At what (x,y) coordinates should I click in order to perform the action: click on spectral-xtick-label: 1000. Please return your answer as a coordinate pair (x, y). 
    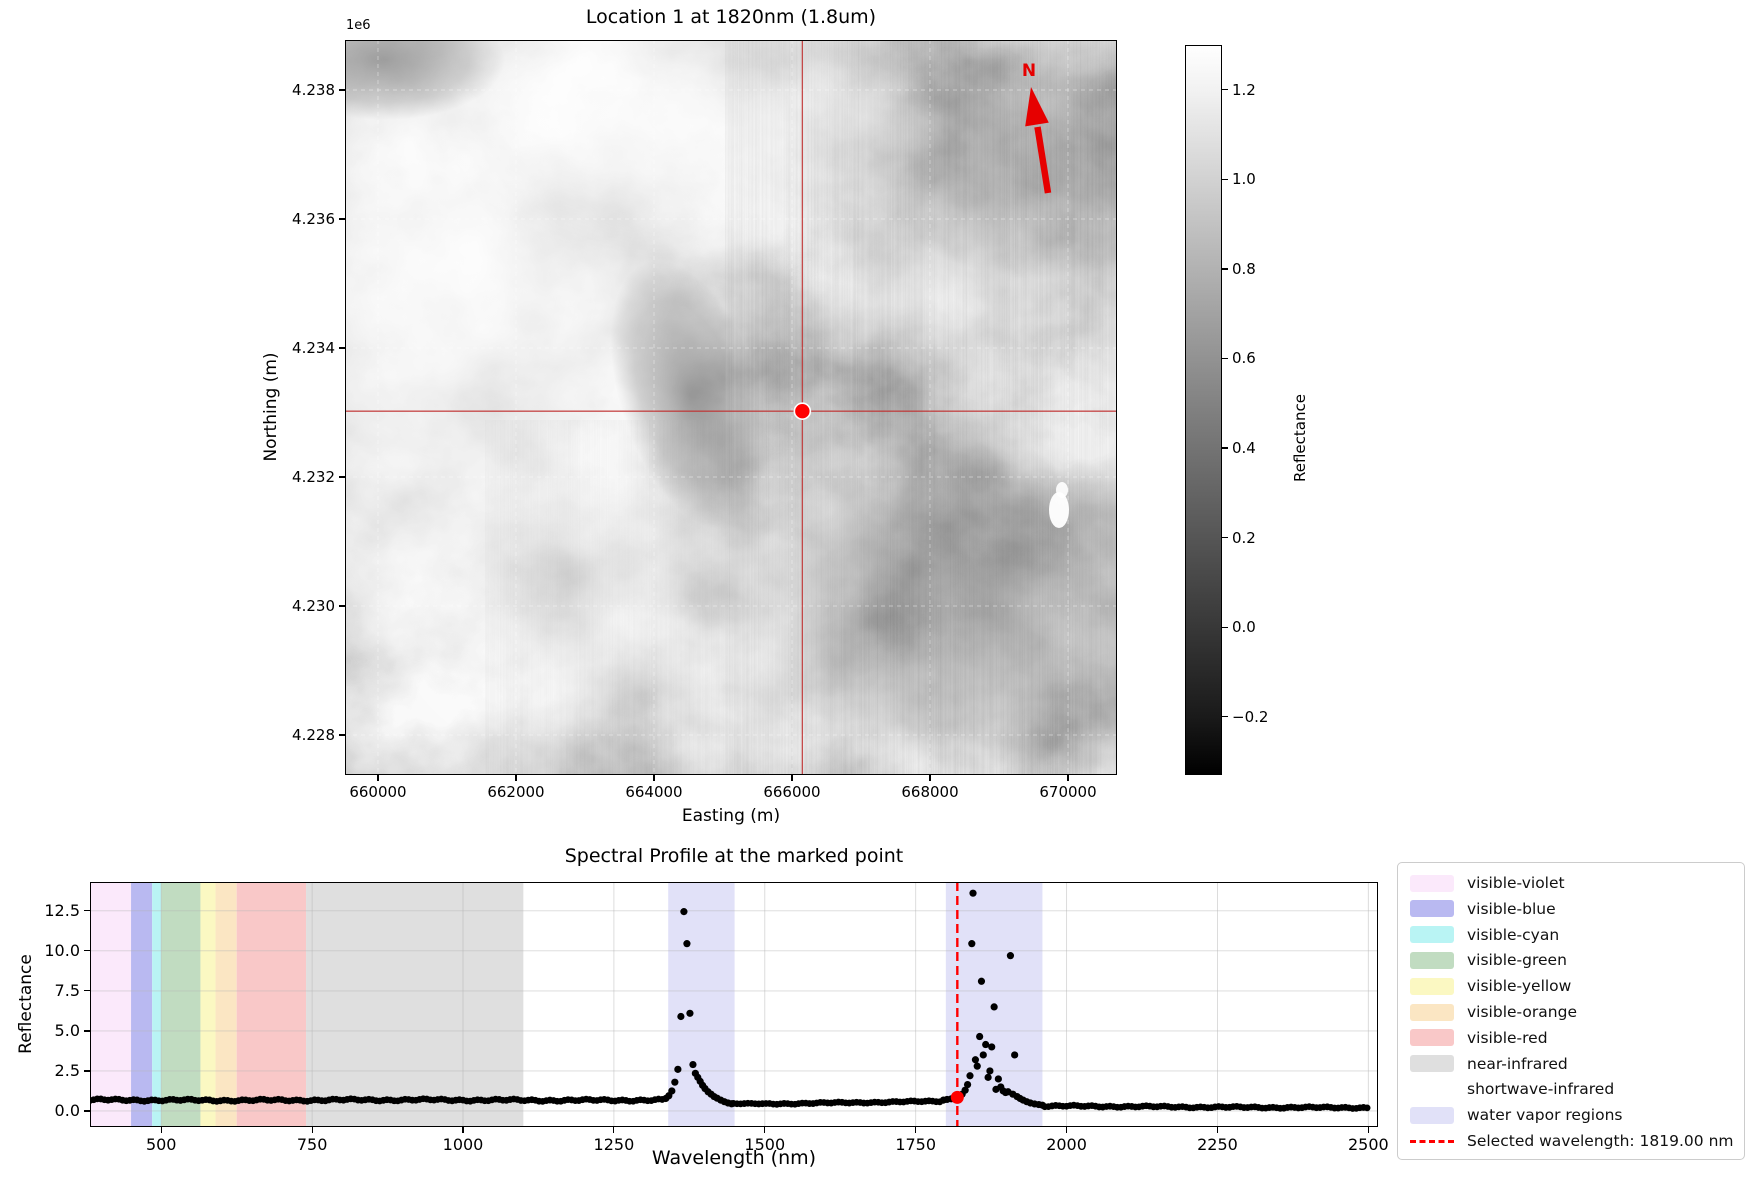
    Looking at the image, I should click on (463, 1144).